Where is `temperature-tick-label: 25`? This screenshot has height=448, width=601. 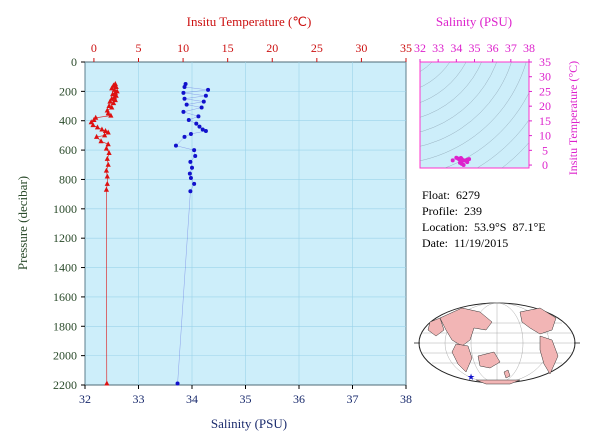 temperature-tick-label: 25 is located at coordinates (317, 48).